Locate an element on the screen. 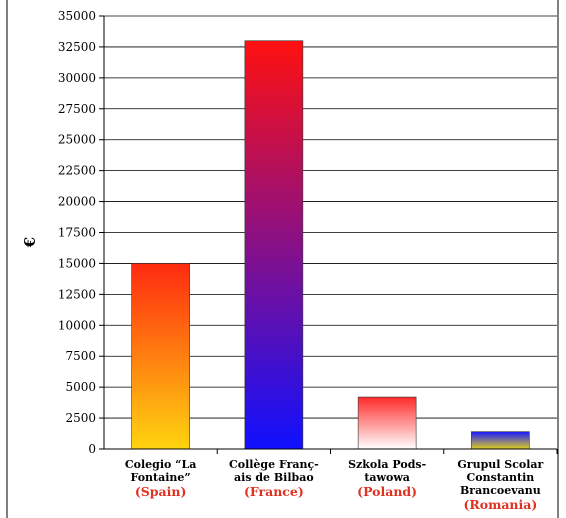  category-label: Grupul Scolar is located at coordinates (500, 464).